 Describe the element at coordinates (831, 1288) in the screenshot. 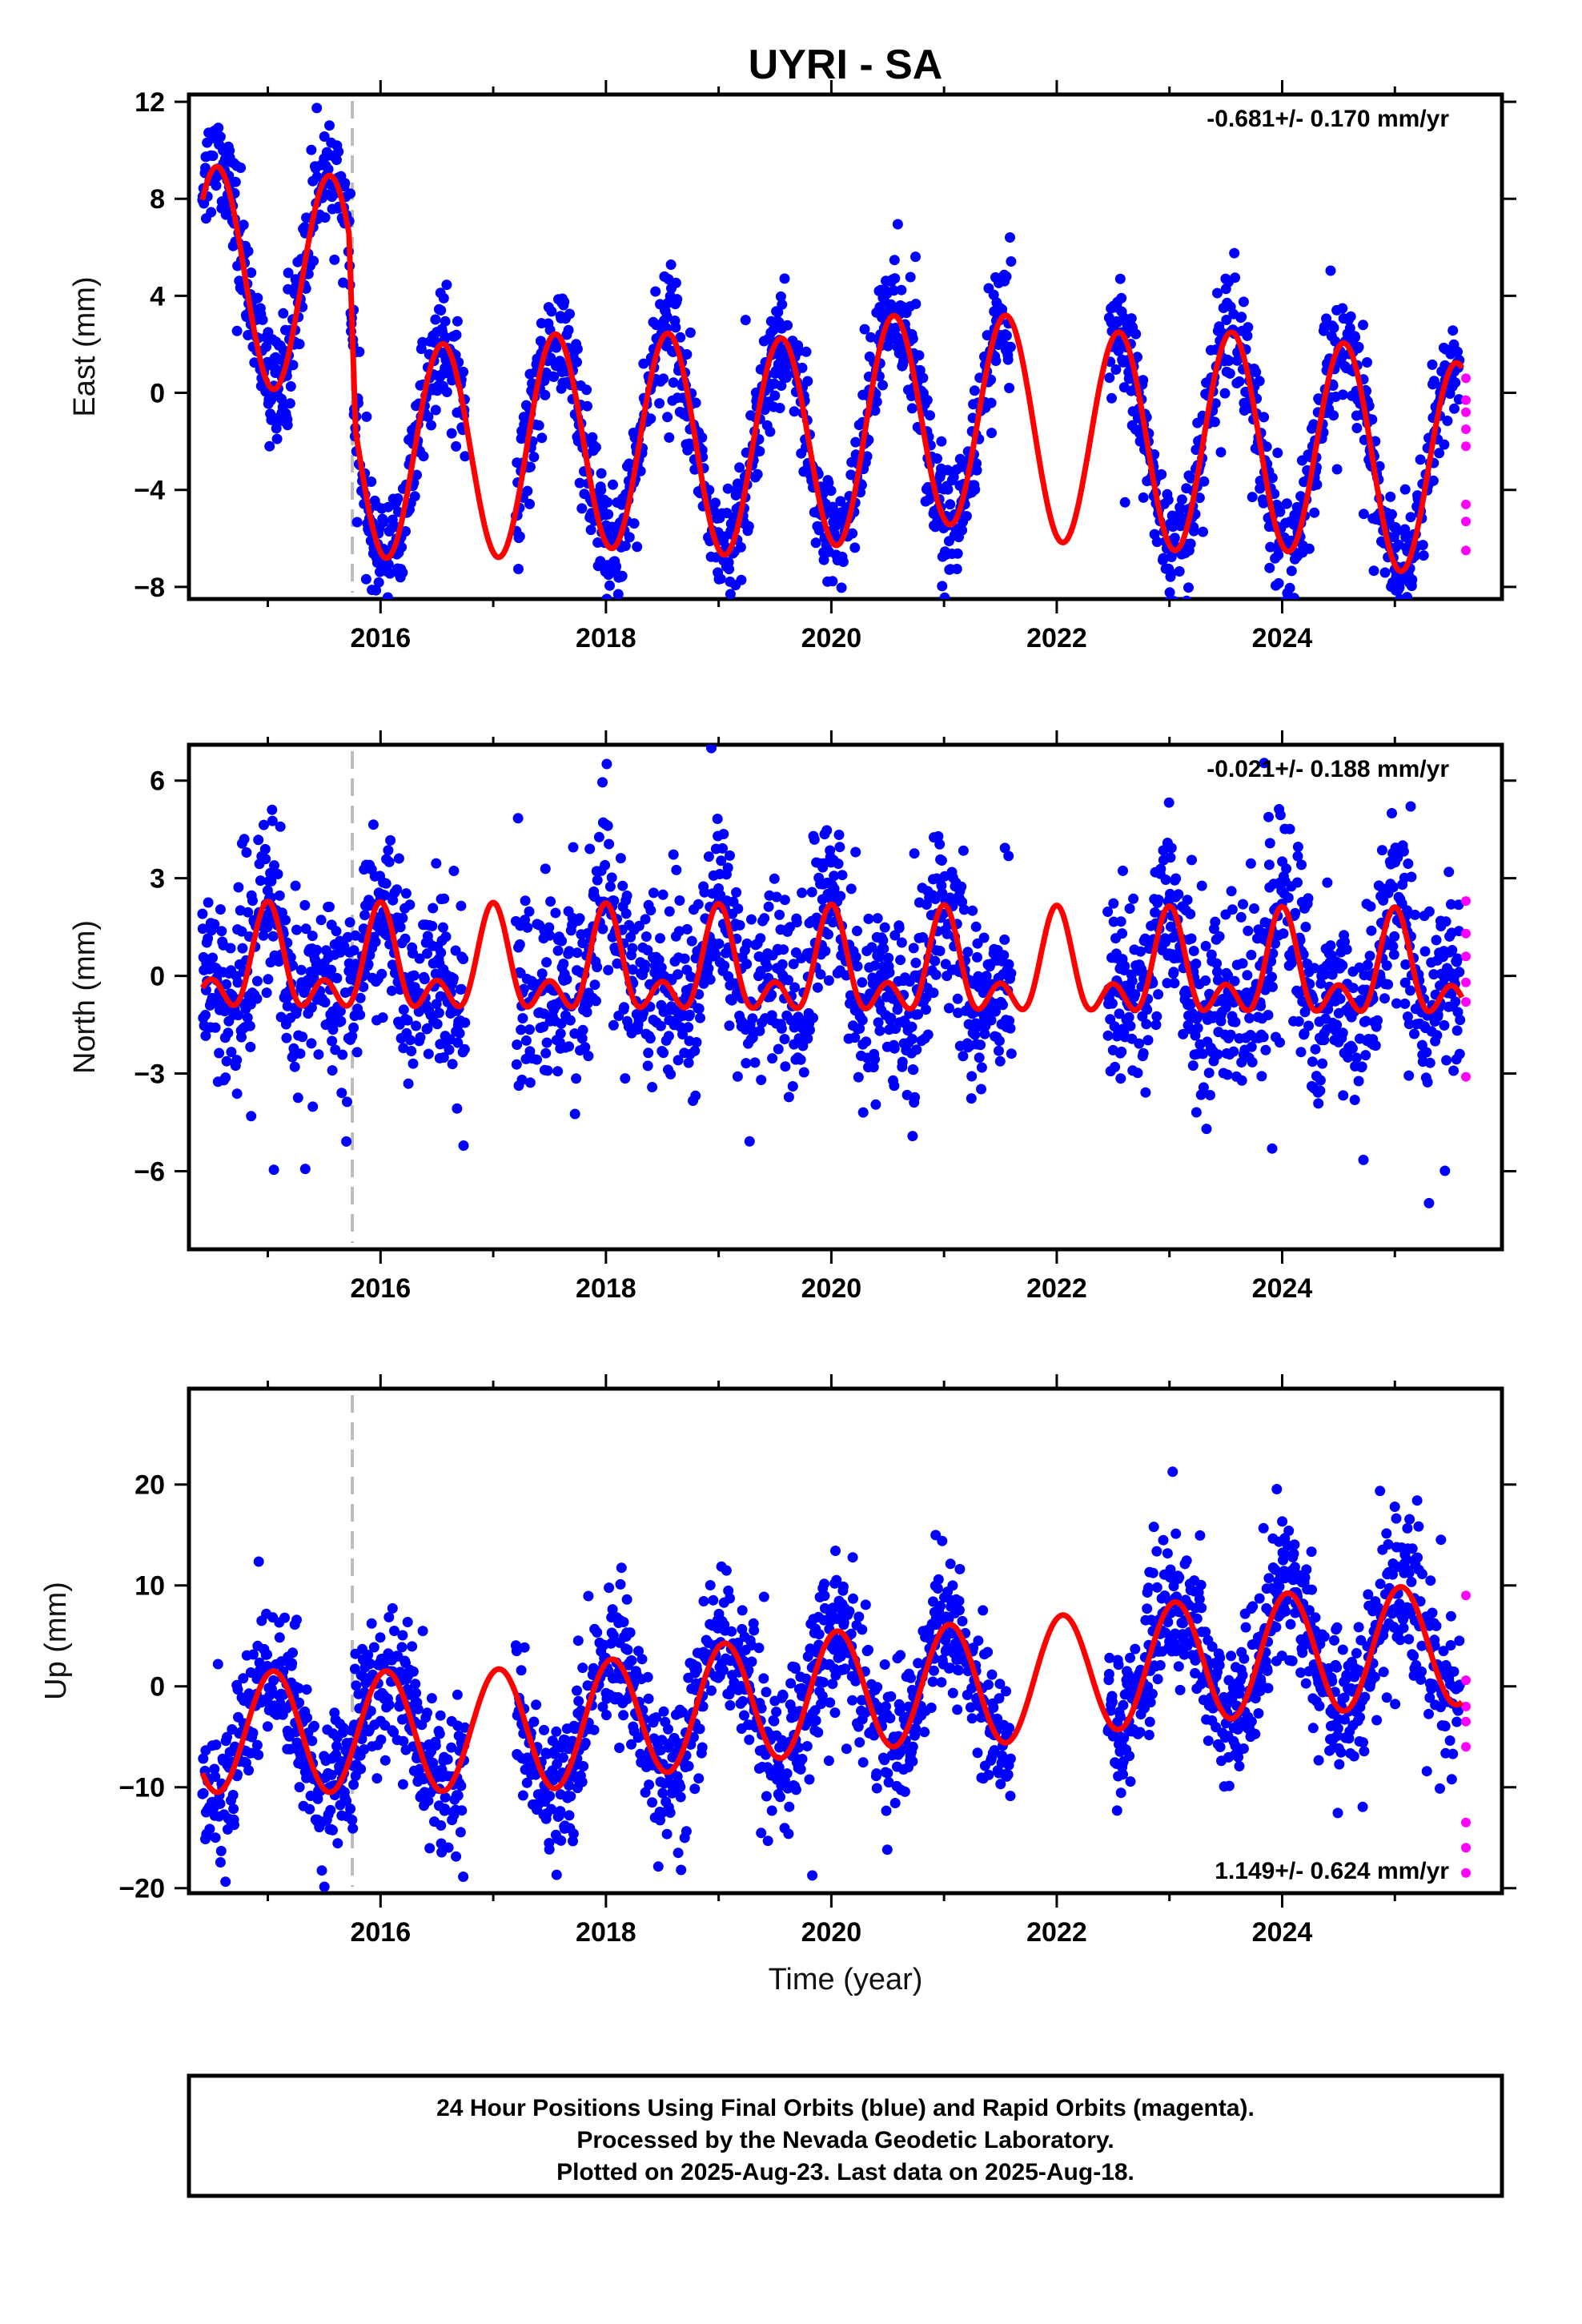

I see `x-tick-label: 2020` at that location.